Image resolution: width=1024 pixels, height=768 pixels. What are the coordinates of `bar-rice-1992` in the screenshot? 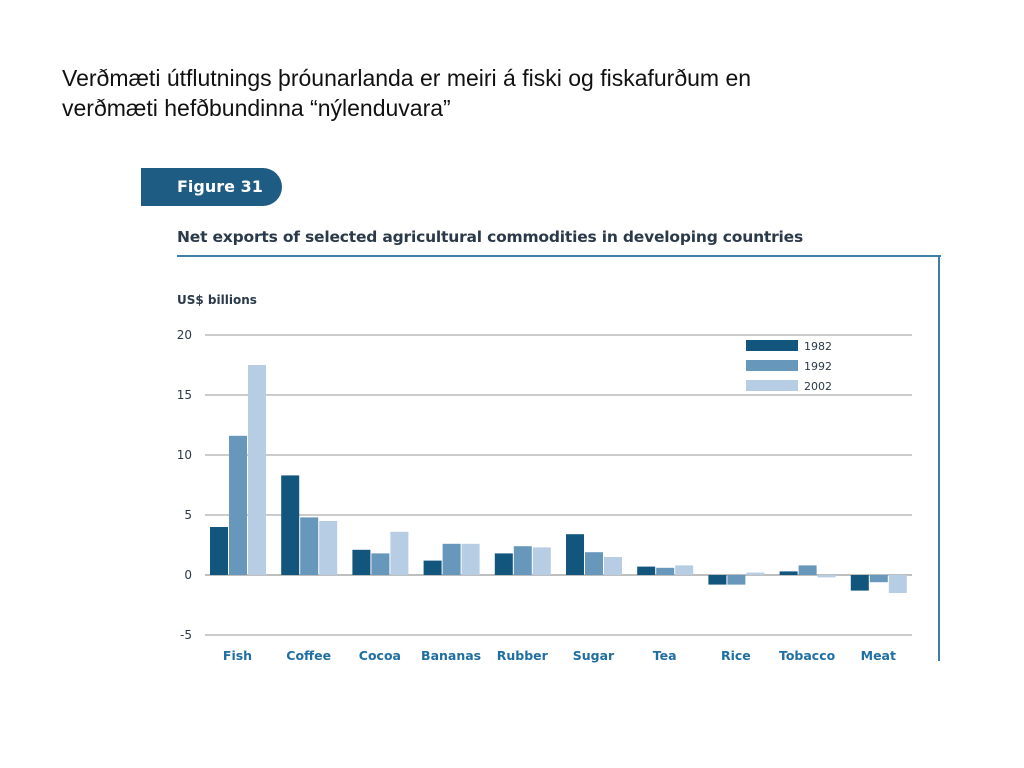 It's located at (736, 580).